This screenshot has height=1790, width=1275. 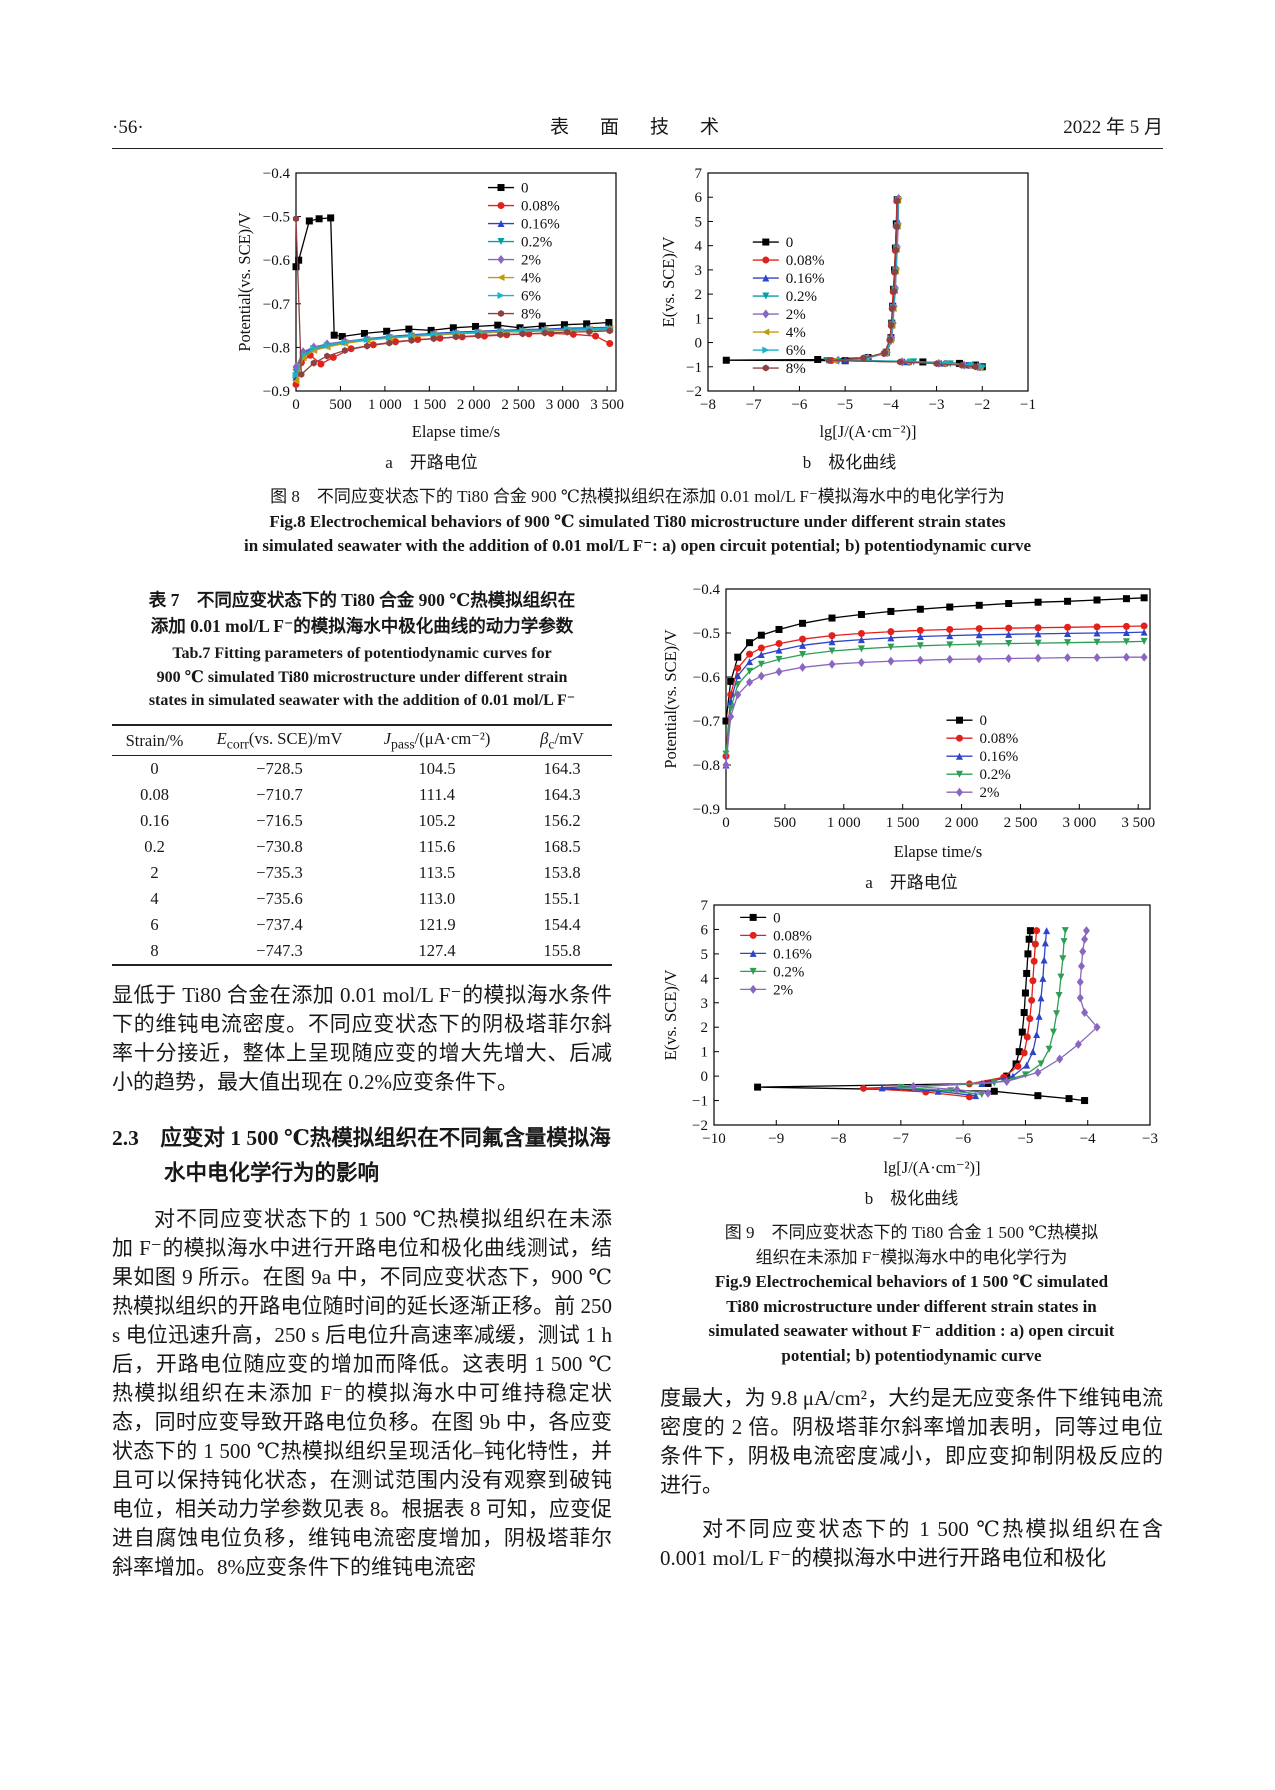 What do you see at coordinates (437, 925) in the screenshot?
I see `table-cell: 121.9` at bounding box center [437, 925].